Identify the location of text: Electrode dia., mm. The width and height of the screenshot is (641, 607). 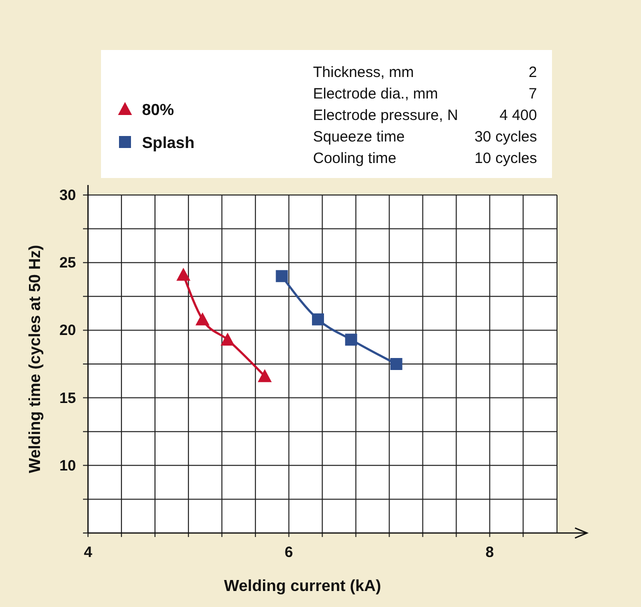
(375, 94).